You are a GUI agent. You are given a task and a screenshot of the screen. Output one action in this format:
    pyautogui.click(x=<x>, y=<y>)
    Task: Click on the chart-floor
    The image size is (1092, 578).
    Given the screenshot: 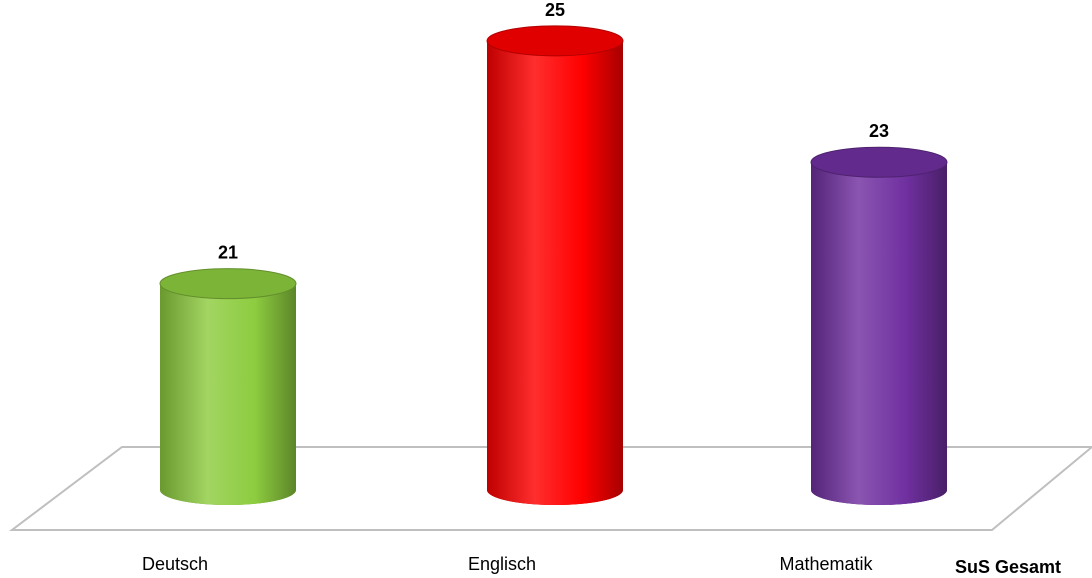 What is the action you would take?
    pyautogui.click(x=550, y=488)
    